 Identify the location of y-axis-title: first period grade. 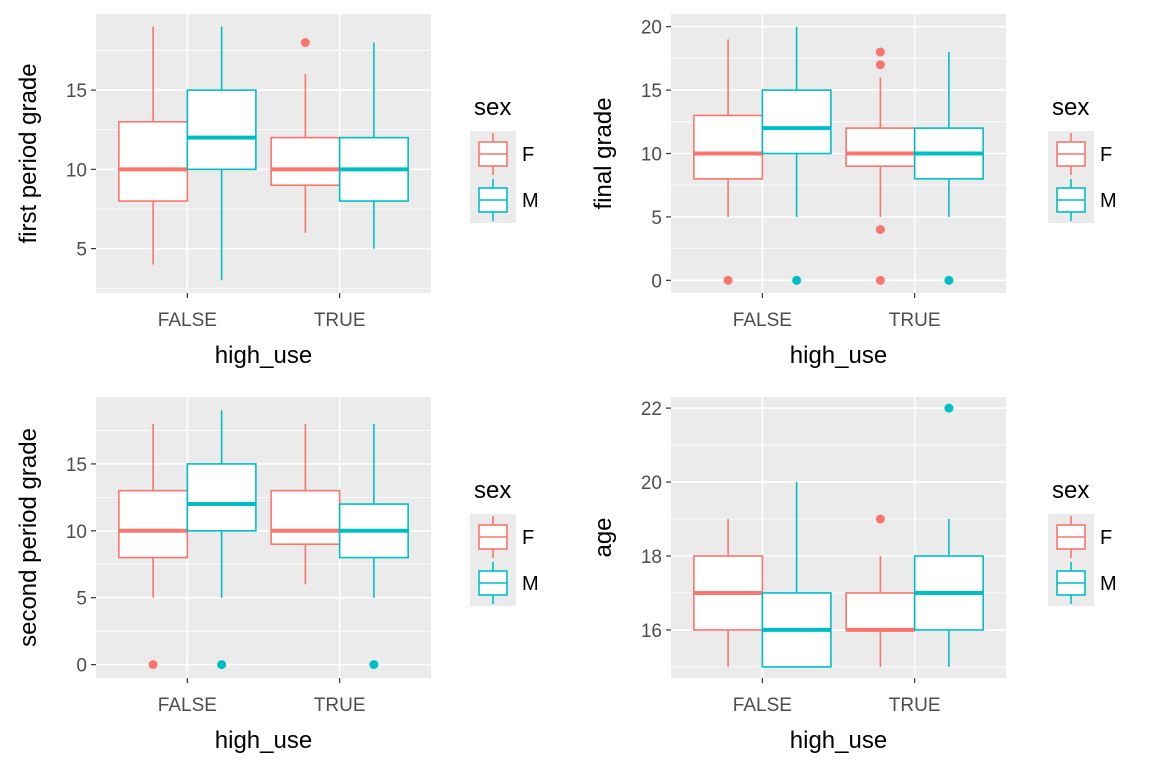
(28, 153).